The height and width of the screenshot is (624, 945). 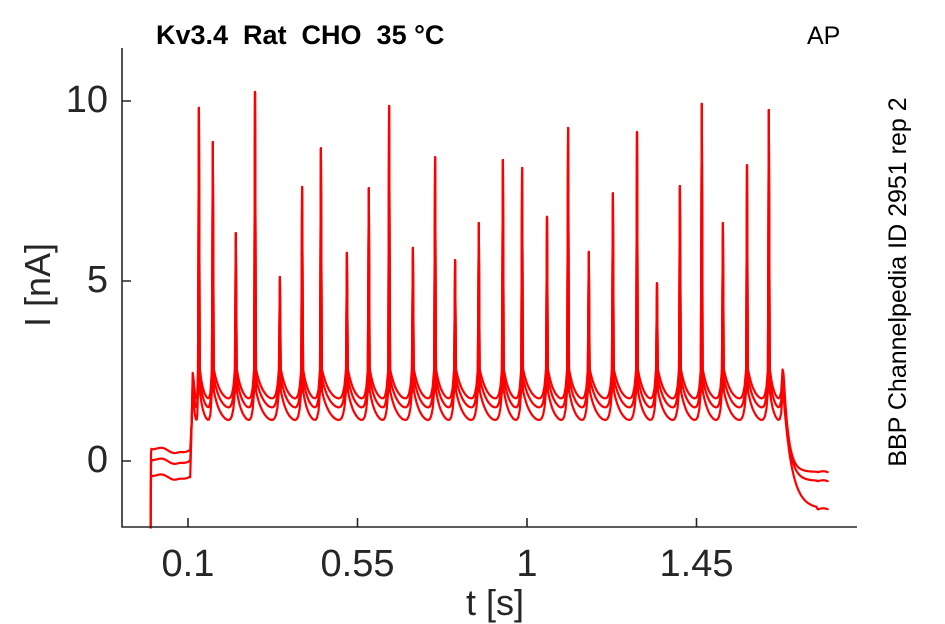 I want to click on chart-title: Kv3.4 Rat CHO 35 °C, so click(x=300, y=35).